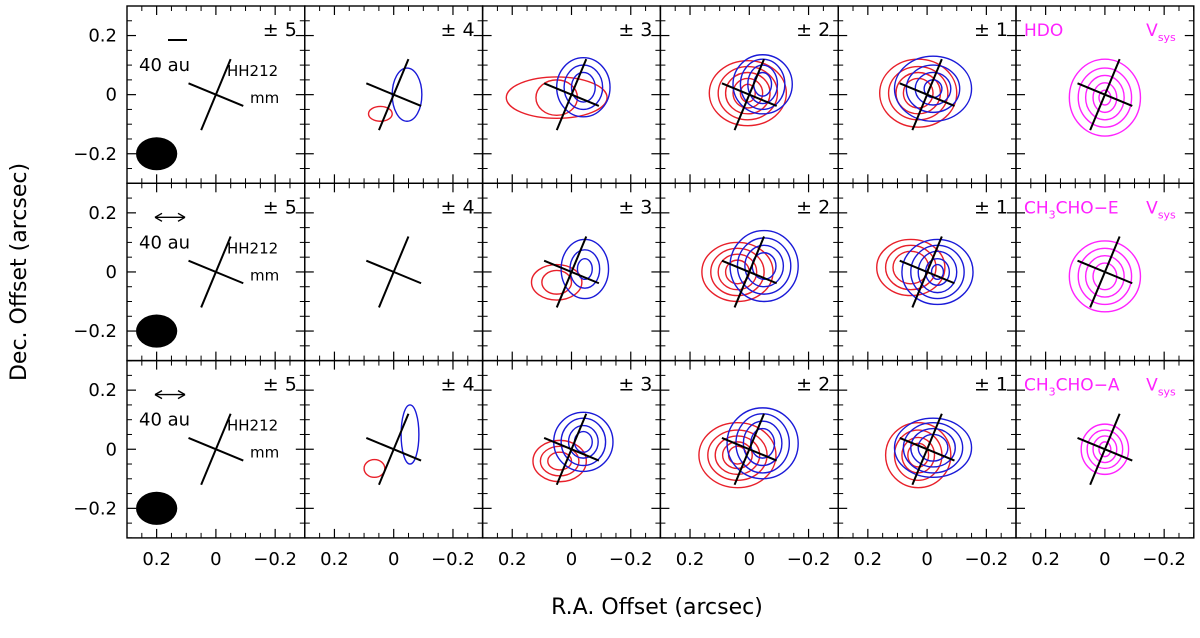 Image resolution: width=1200 pixels, height=638 pixels. What do you see at coordinates (1152, 31) in the screenshot?
I see `vsys-main: V` at bounding box center [1152, 31].